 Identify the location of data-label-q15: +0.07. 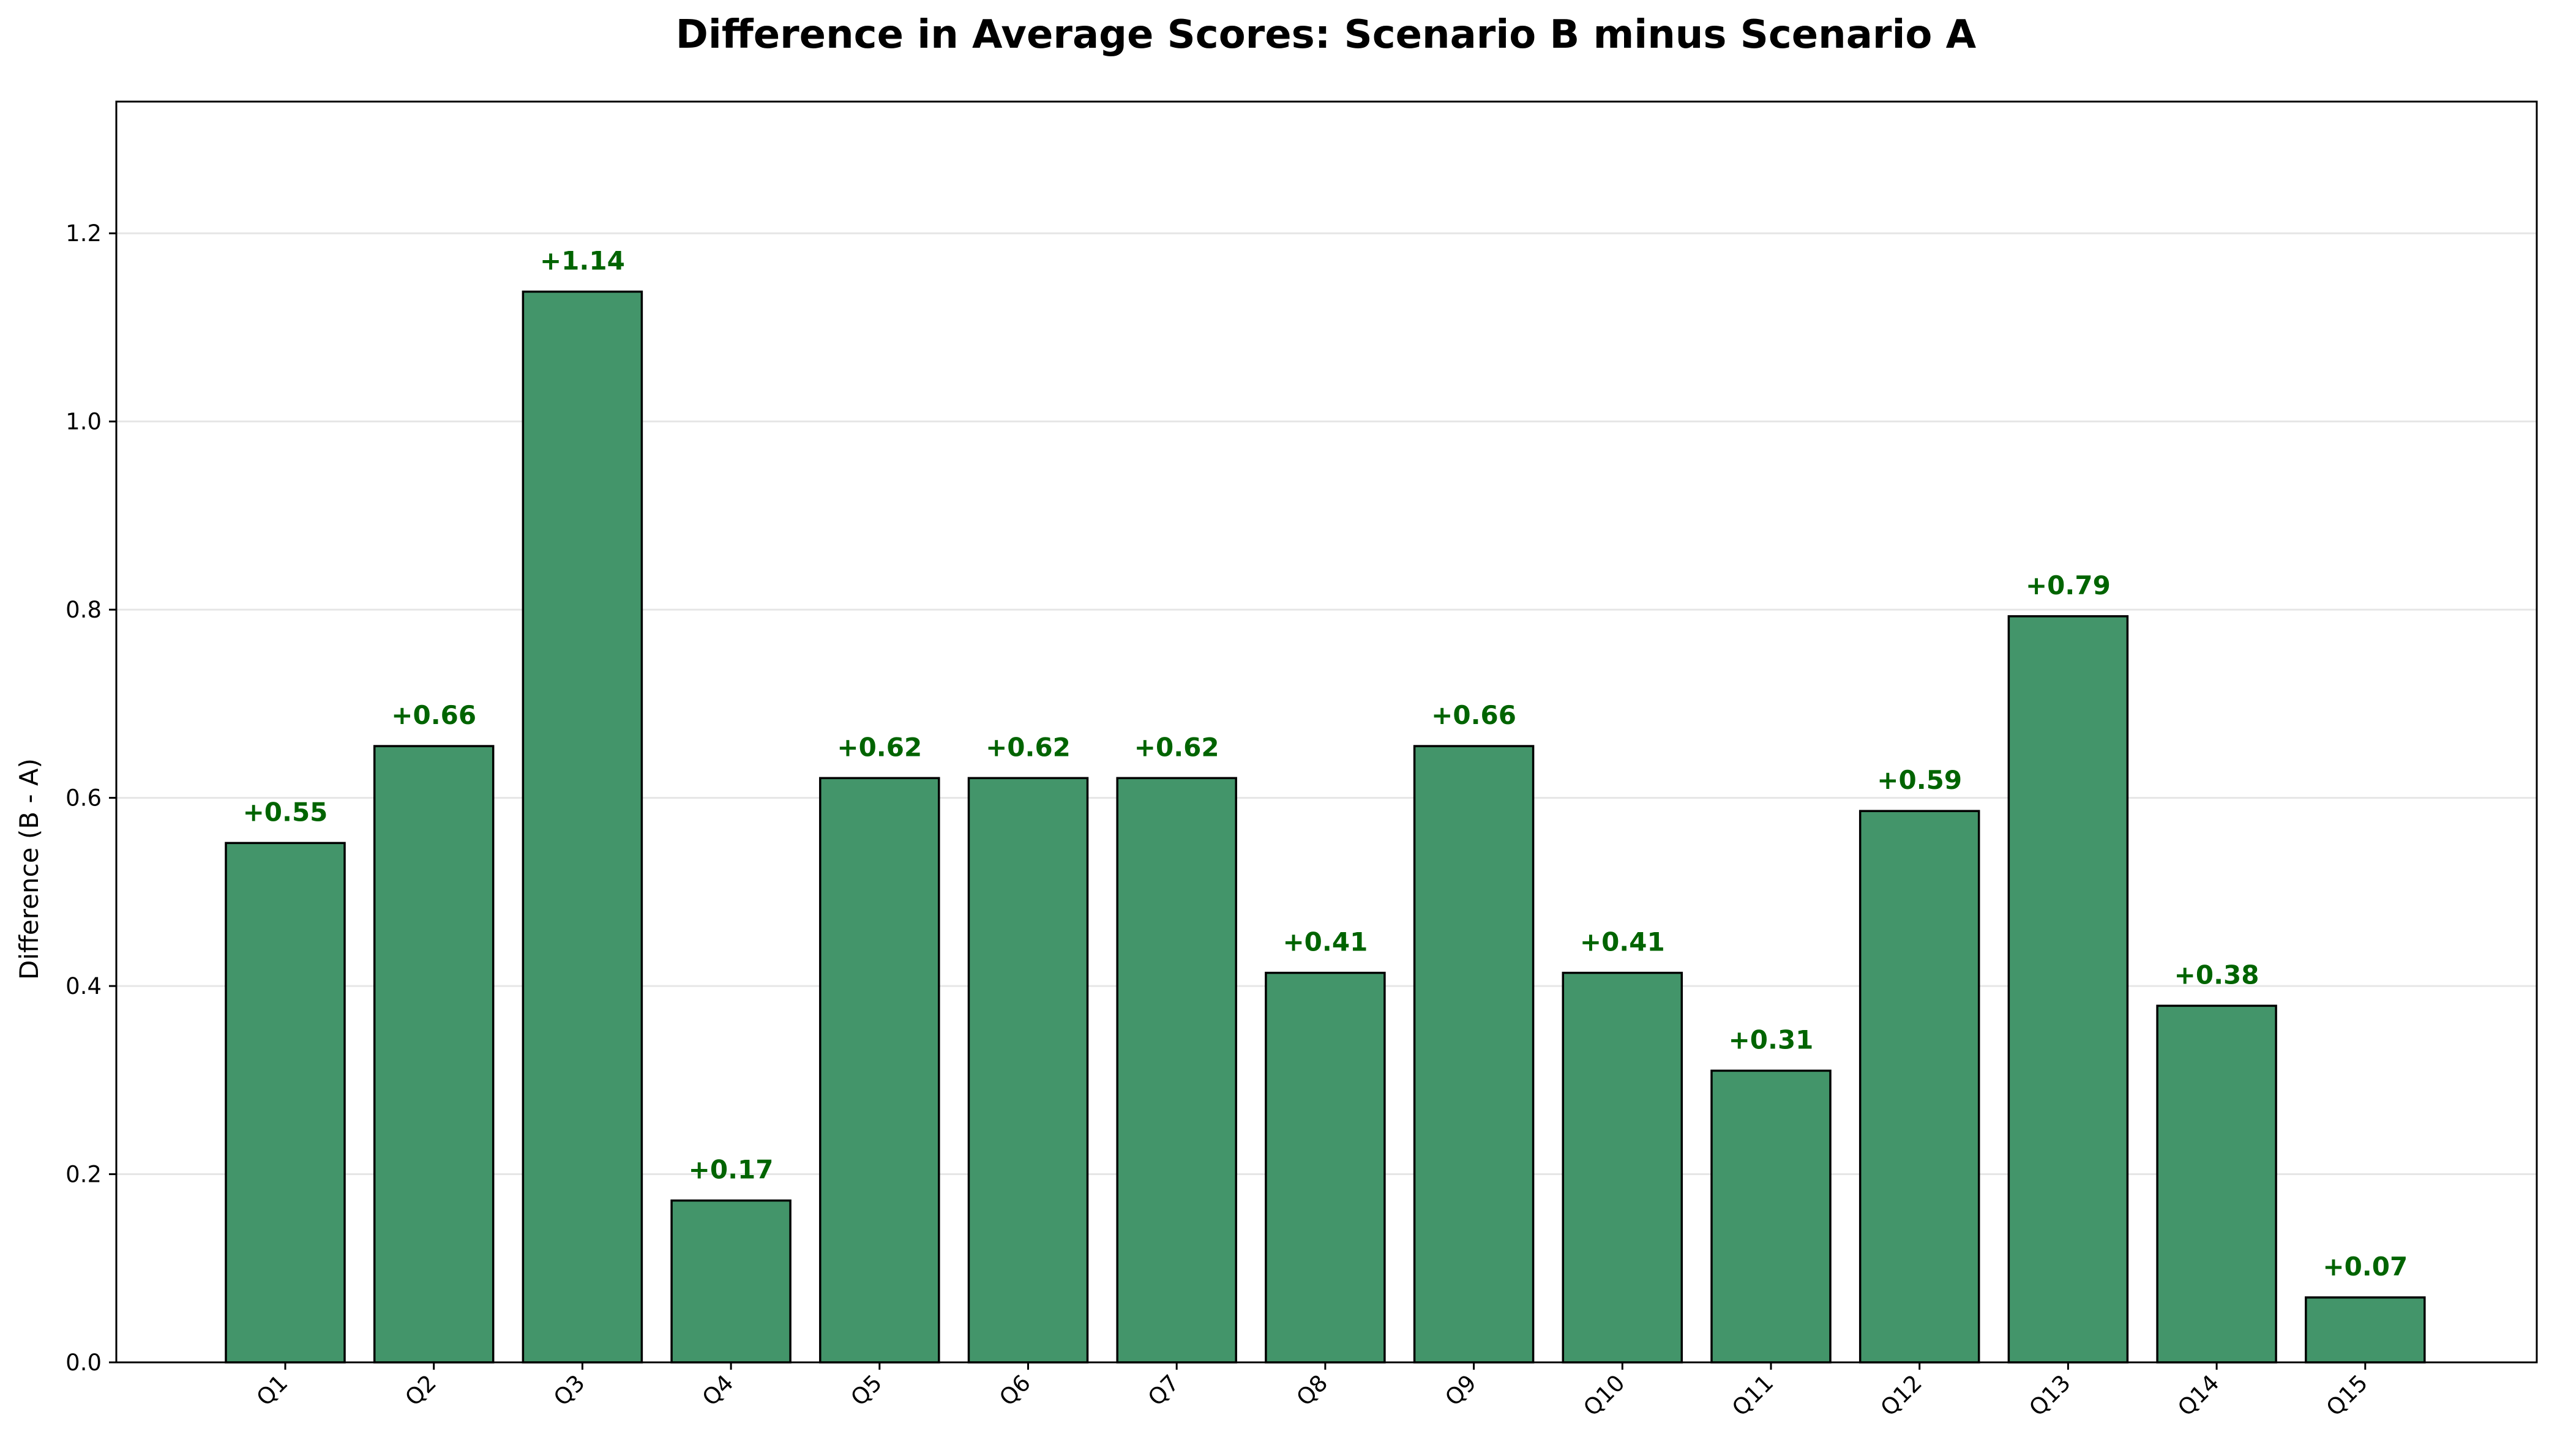
(2365, 1267).